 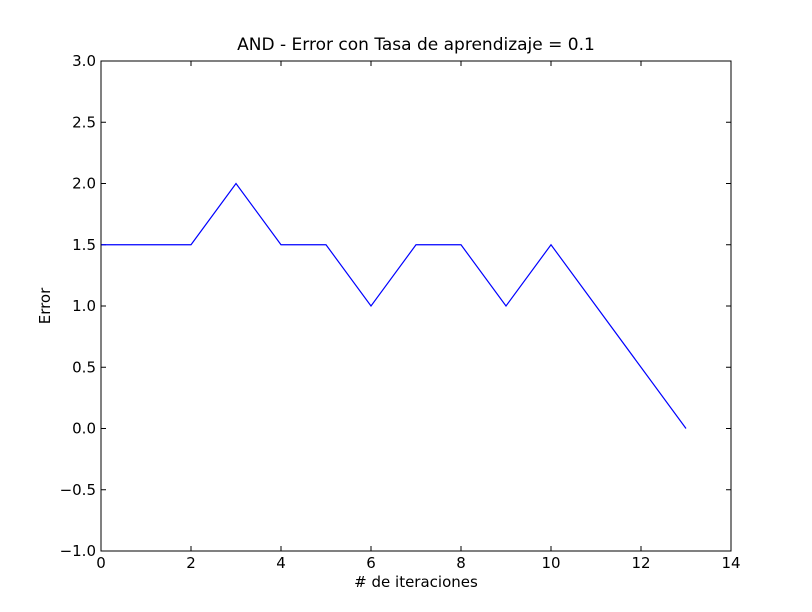 What do you see at coordinates (84, 306) in the screenshot?
I see `y-tick-label: 1.0` at bounding box center [84, 306].